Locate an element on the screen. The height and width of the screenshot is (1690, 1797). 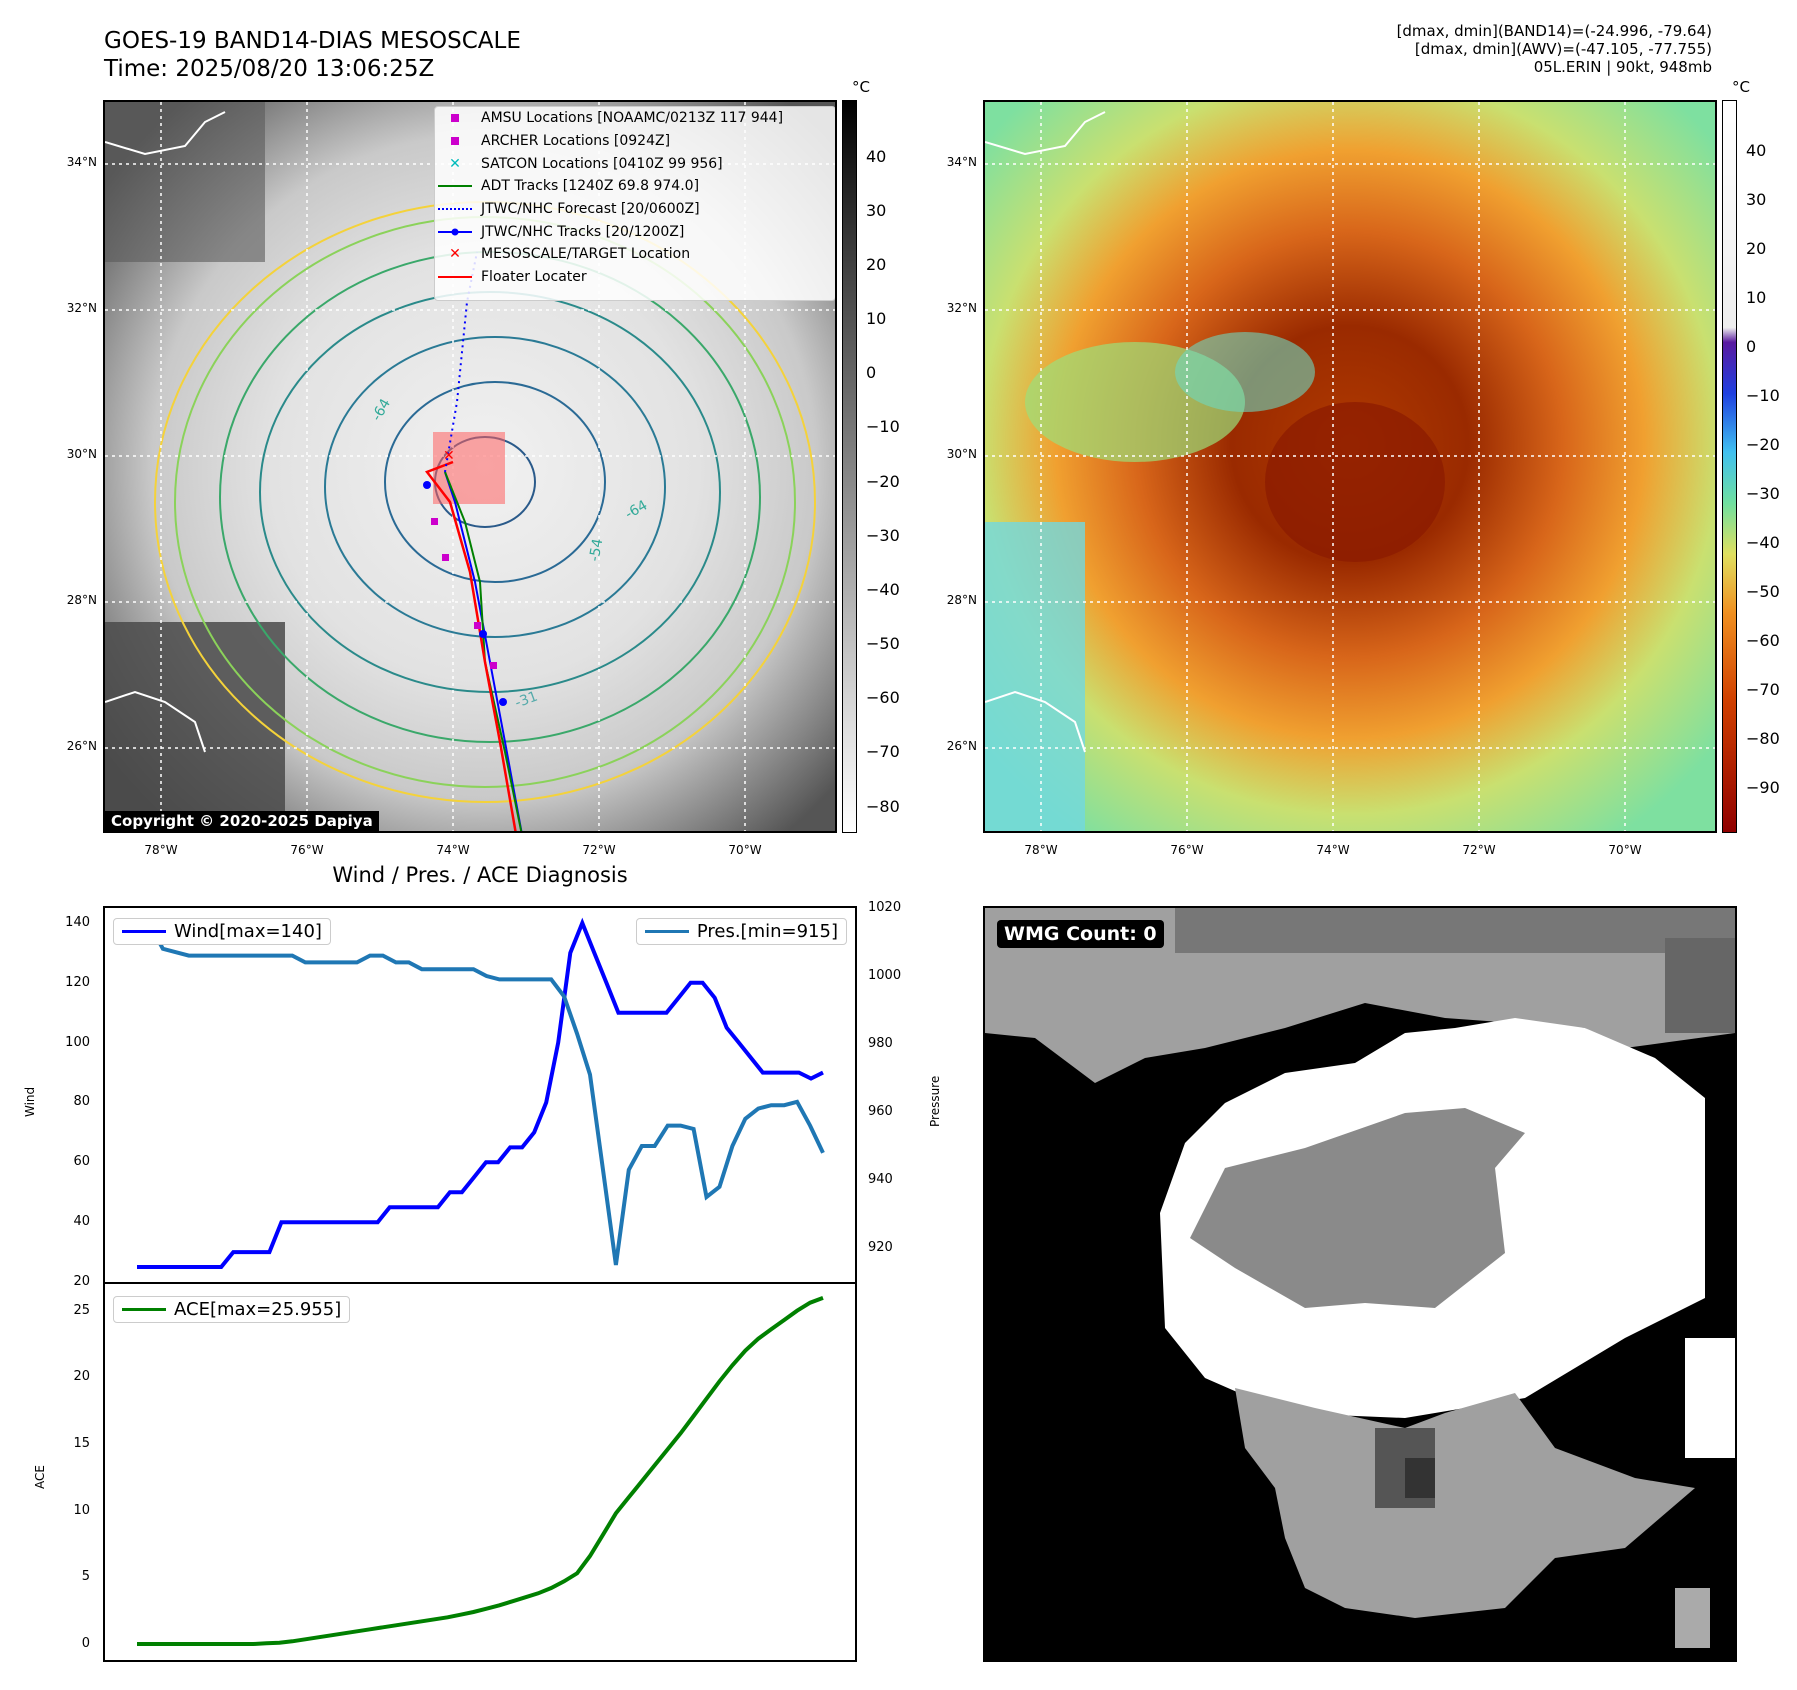
legend-item: Floater Locater is located at coordinates (635, 277).